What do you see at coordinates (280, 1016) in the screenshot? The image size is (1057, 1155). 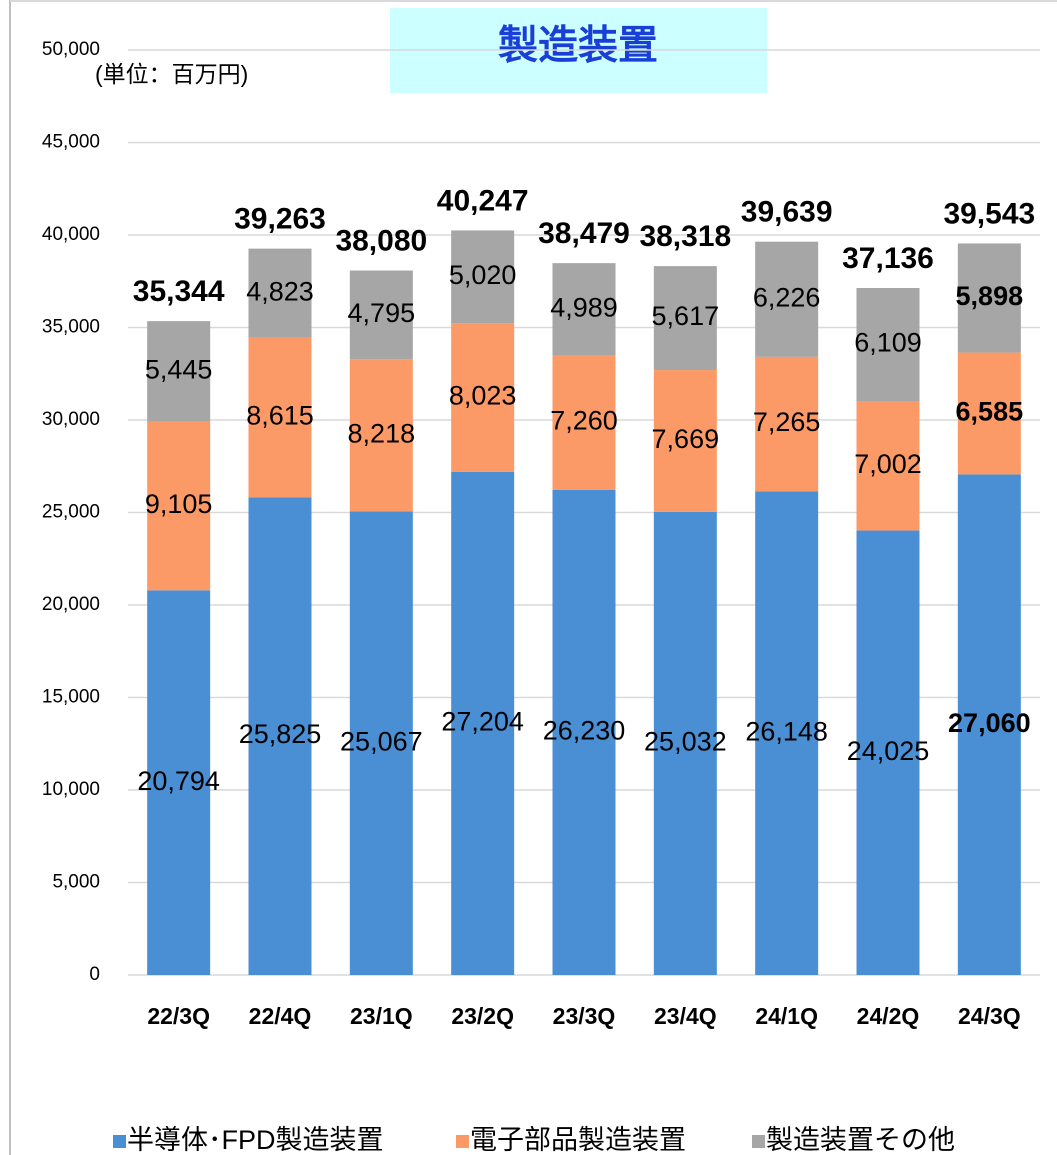 I see `x-tick-label: 22/4Q` at bounding box center [280, 1016].